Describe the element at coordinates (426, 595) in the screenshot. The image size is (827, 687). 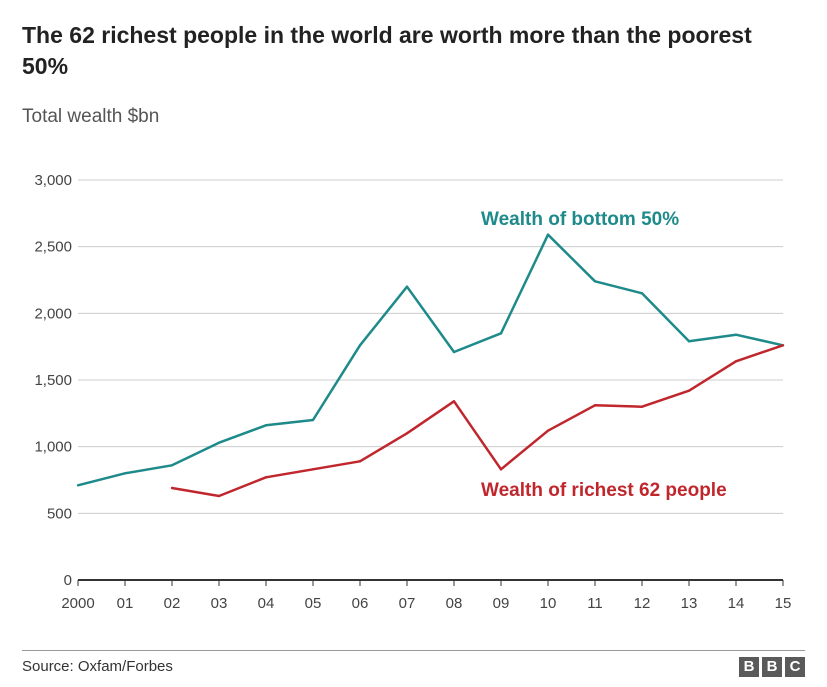
I see `x-axis: 2000 01 02 03 04 05 06 07 08 09 10 11 12 13 14 15` at that location.